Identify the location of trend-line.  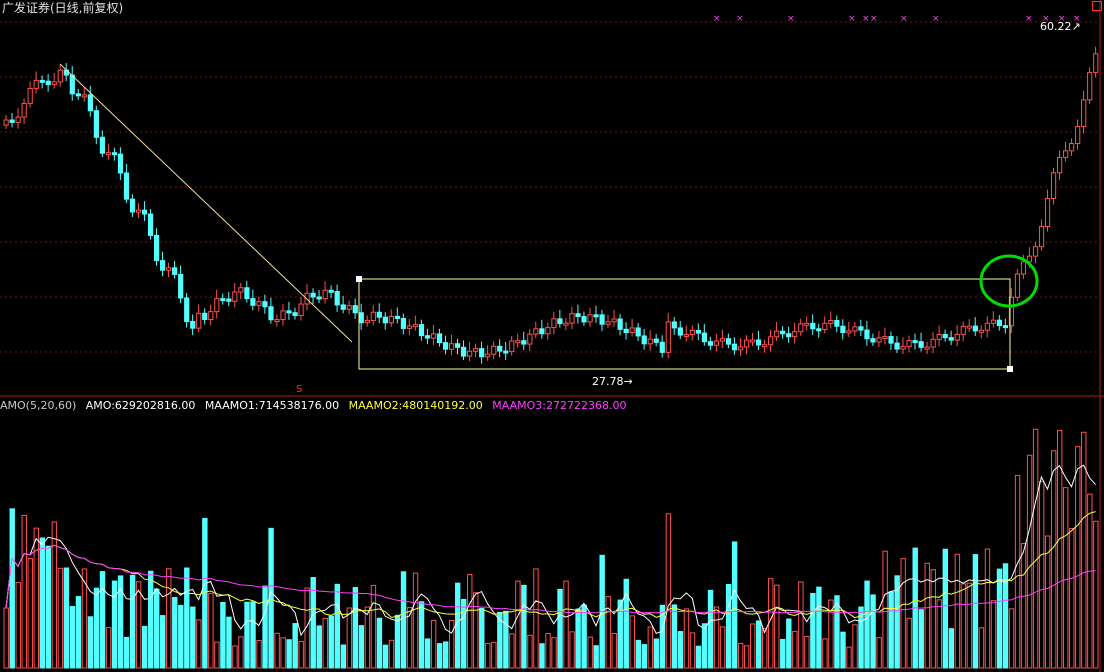
(206, 203).